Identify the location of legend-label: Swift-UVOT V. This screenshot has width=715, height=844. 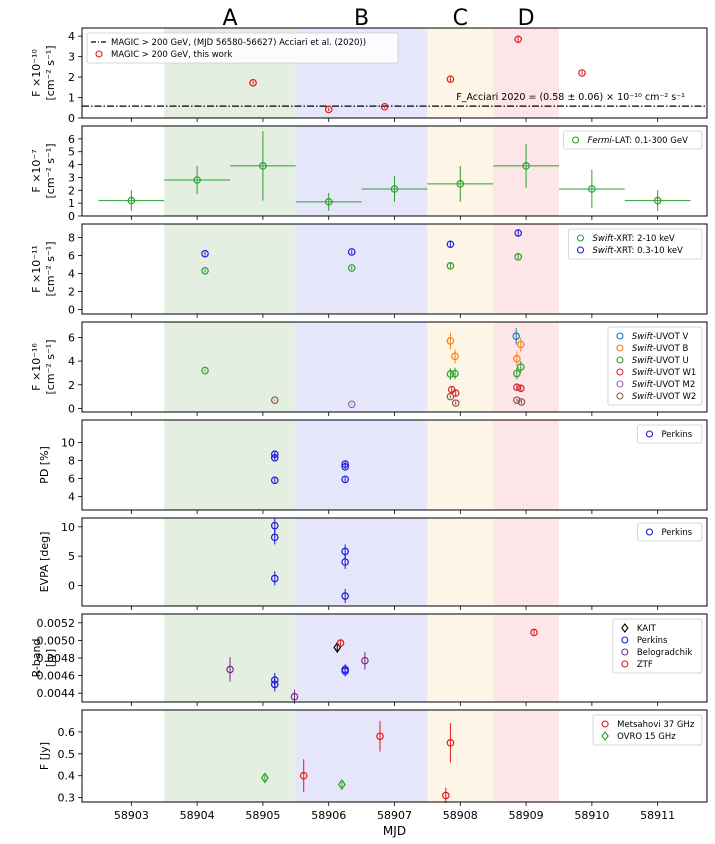
(660, 337).